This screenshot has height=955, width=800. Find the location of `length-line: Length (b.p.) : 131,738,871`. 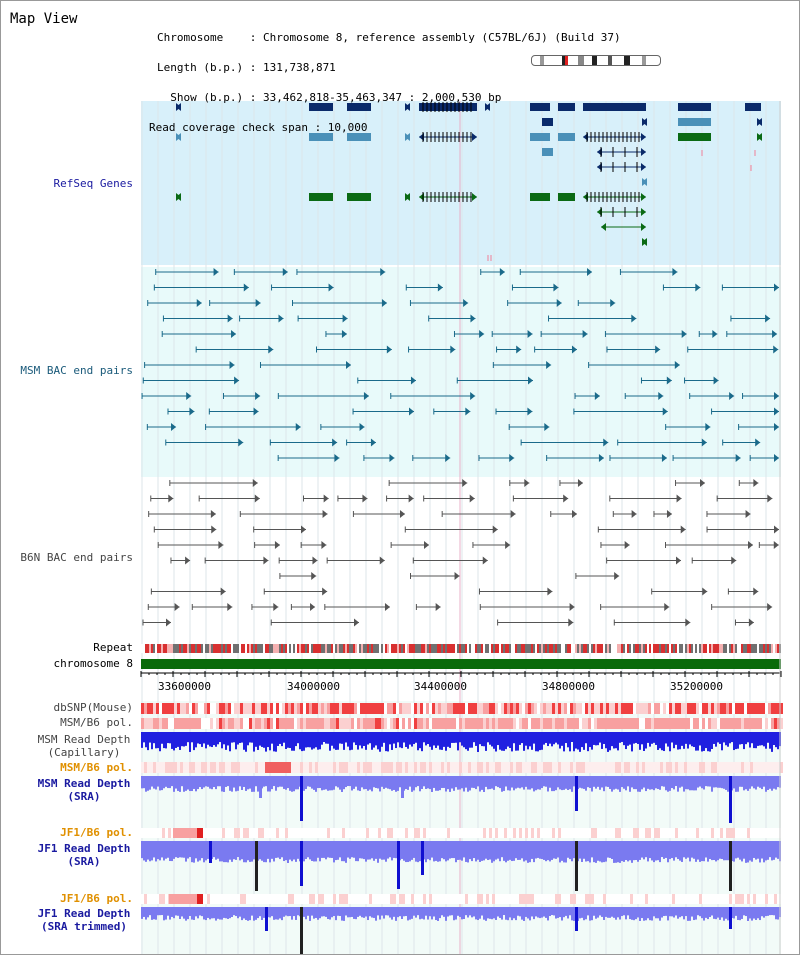

length-line: Length (b.p.) : 131,738,871 is located at coordinates (246, 67).